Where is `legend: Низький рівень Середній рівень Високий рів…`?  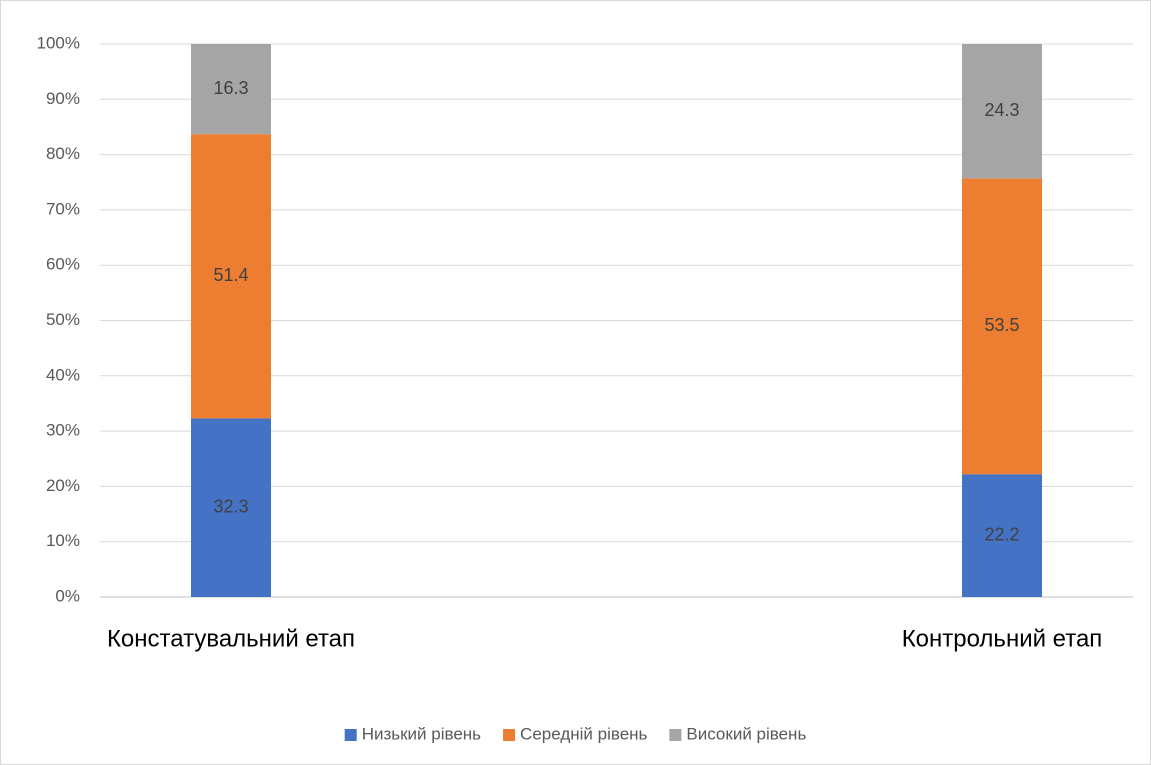
legend: Низький рівень Середній рівень Високий рів… is located at coordinates (575, 733).